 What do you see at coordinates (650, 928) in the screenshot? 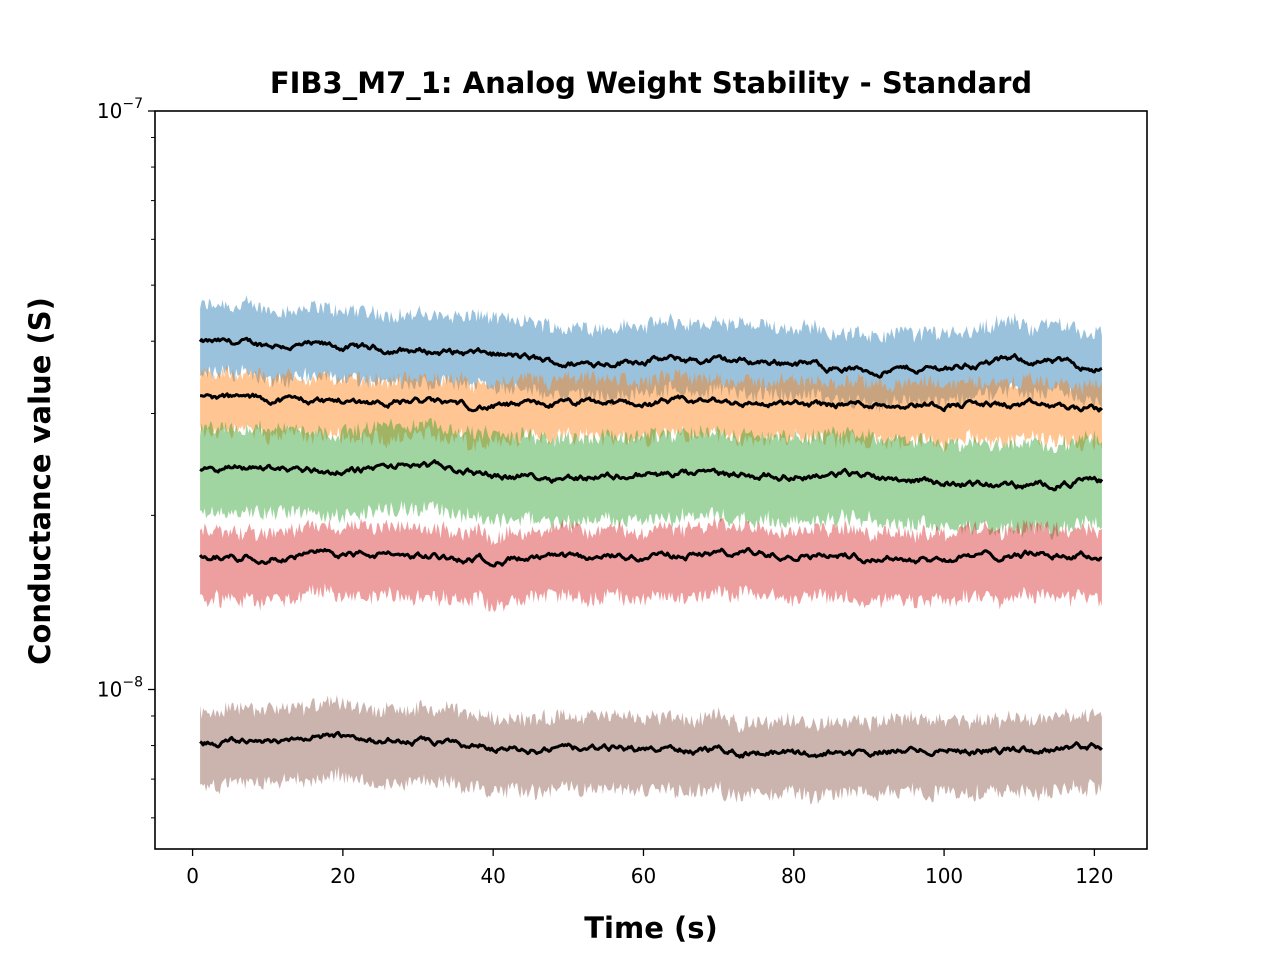
I see `x-axis-label: Time (s)` at bounding box center [650, 928].